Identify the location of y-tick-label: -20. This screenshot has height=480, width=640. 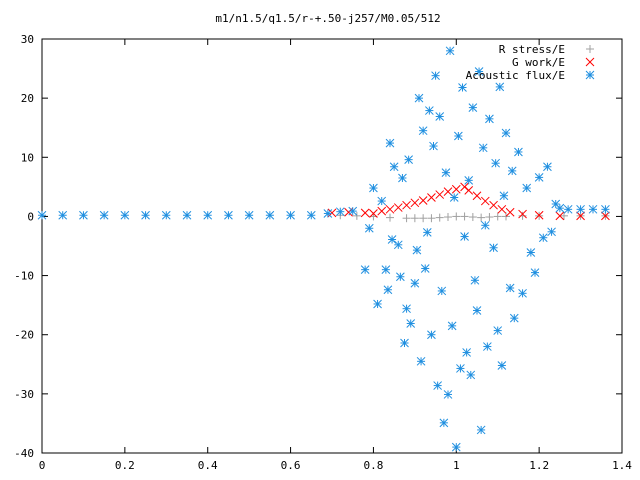
(24, 335).